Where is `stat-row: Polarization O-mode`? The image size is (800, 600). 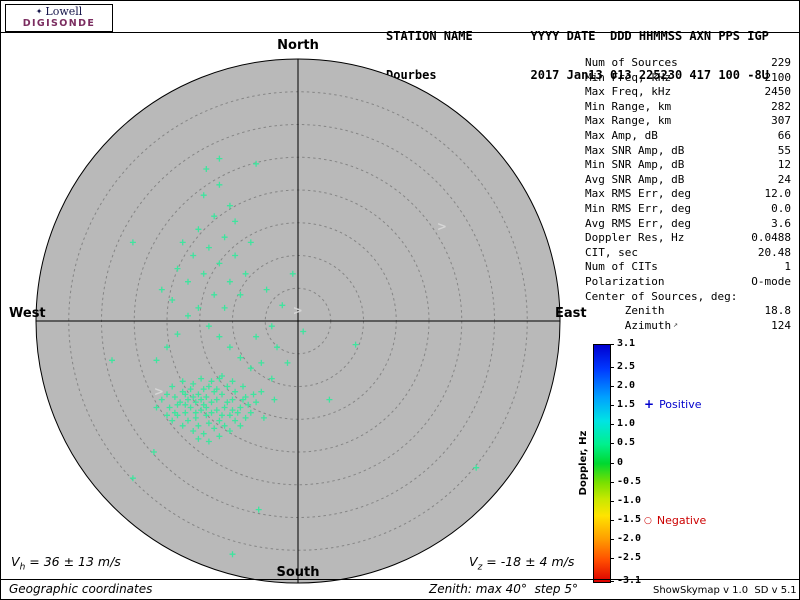 stat-row: Polarization O-mode is located at coordinates (688, 282).